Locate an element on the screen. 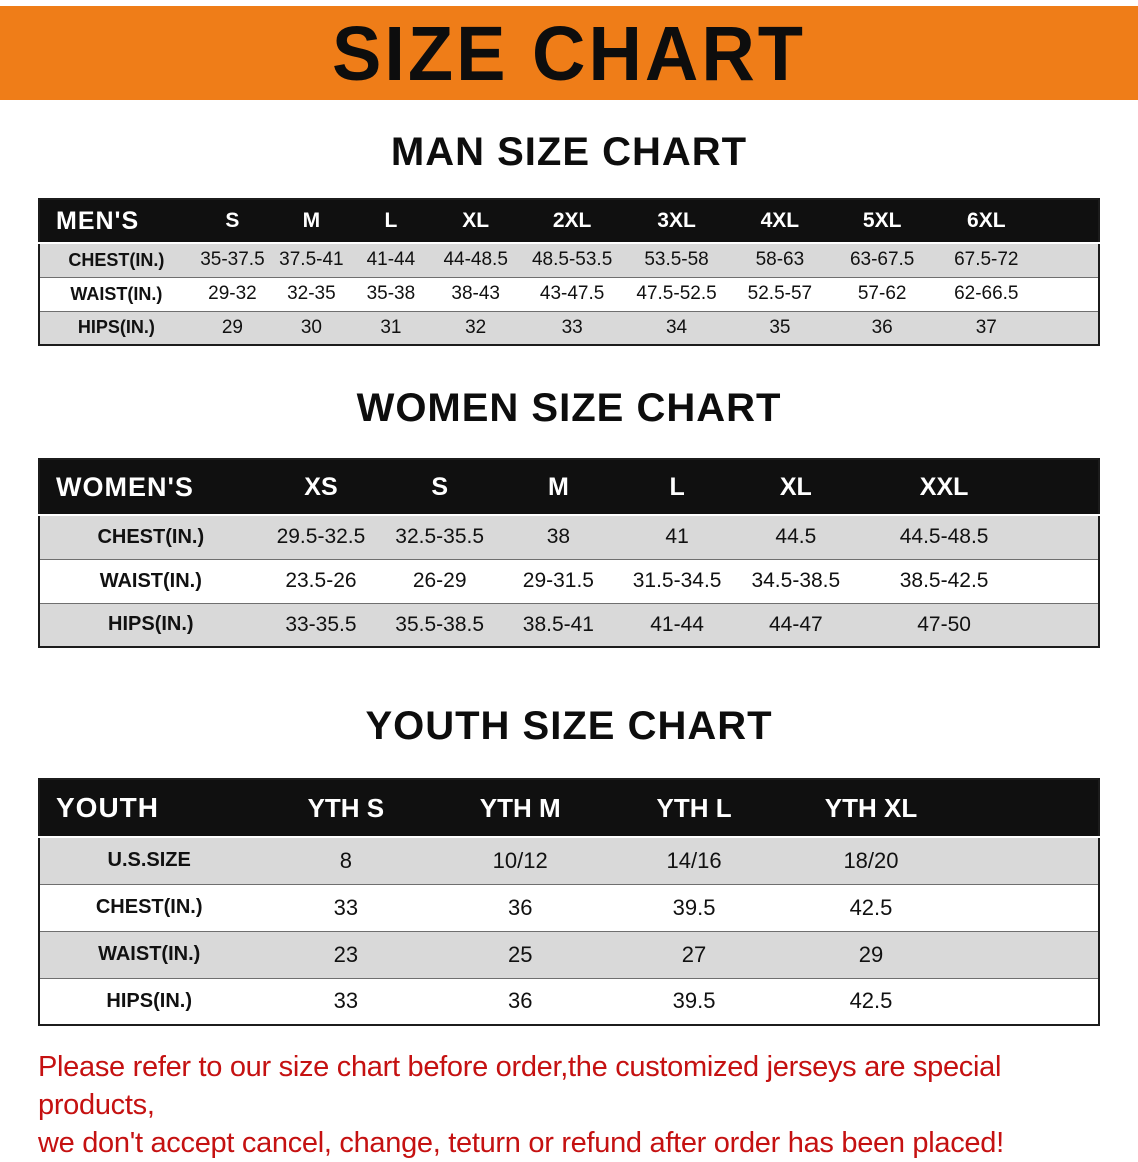 The image size is (1138, 1162). column-header: 6XL is located at coordinates (1016, 221).